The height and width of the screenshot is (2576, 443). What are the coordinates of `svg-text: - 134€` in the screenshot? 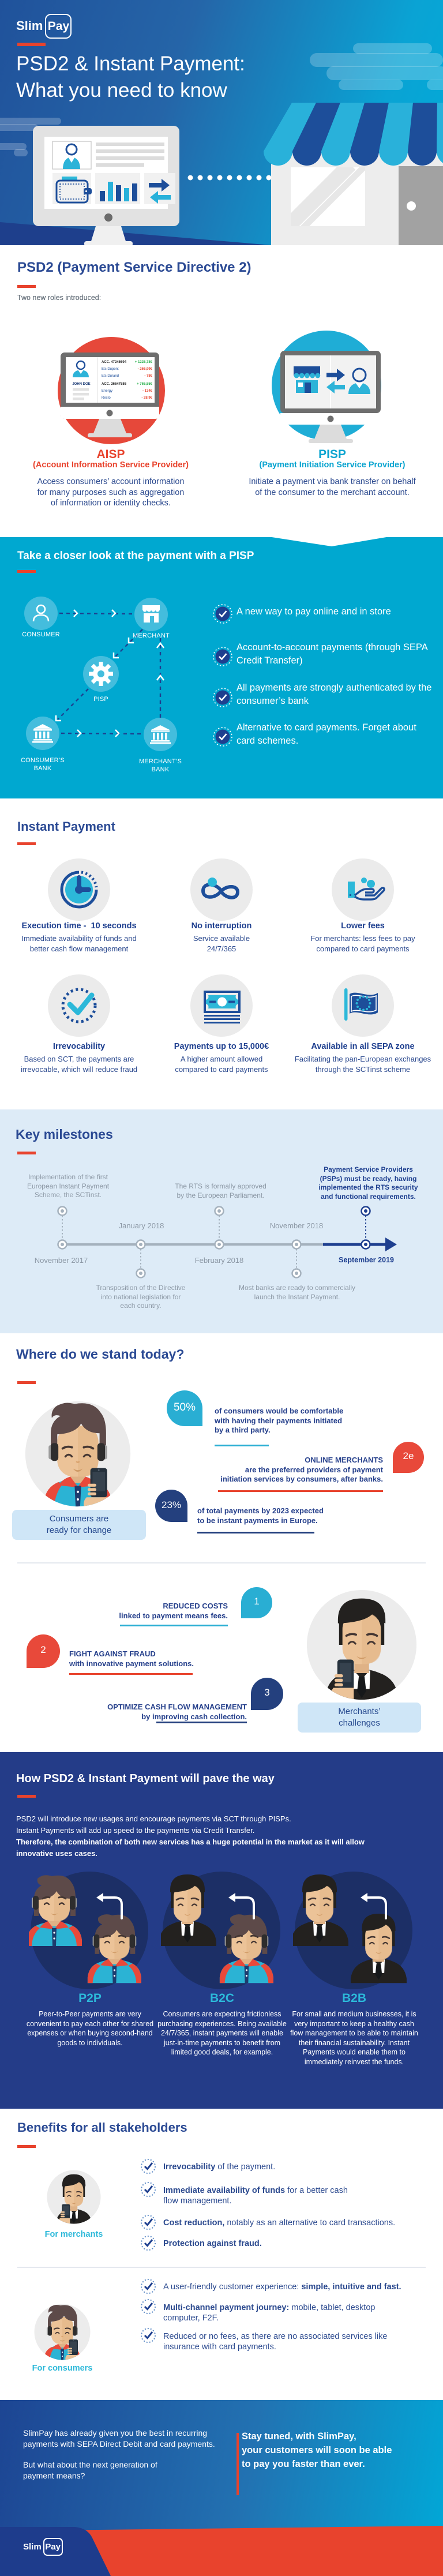 It's located at (147, 391).